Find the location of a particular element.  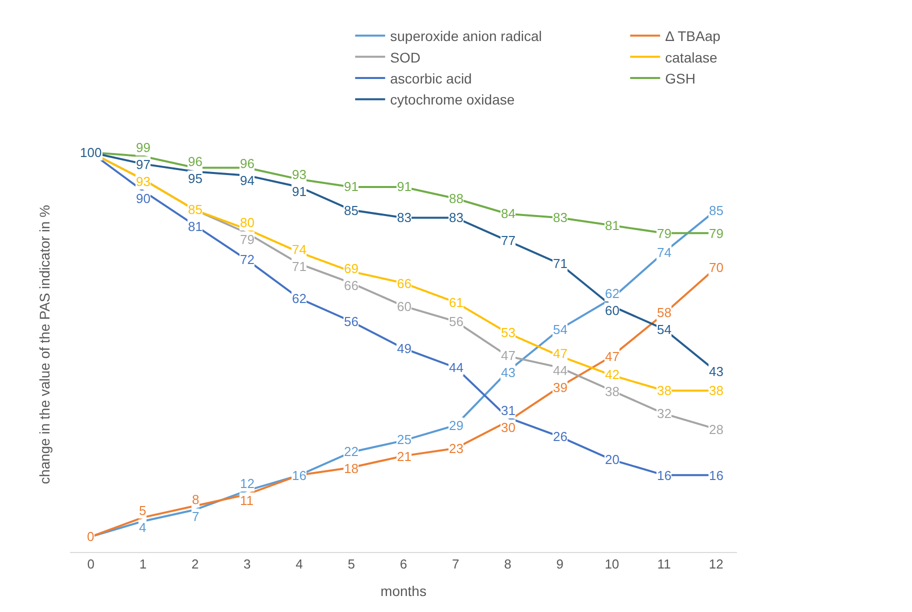

data-label: 49 is located at coordinates (404, 348).